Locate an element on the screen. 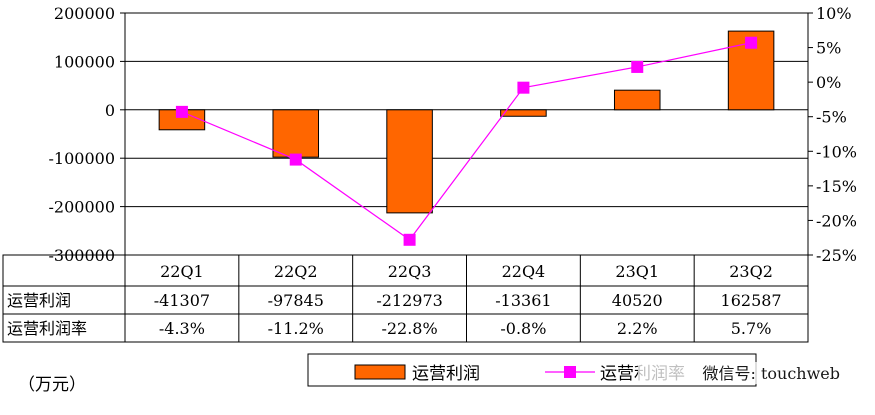  right-axis-tick-label: -25% is located at coordinates (836, 255).